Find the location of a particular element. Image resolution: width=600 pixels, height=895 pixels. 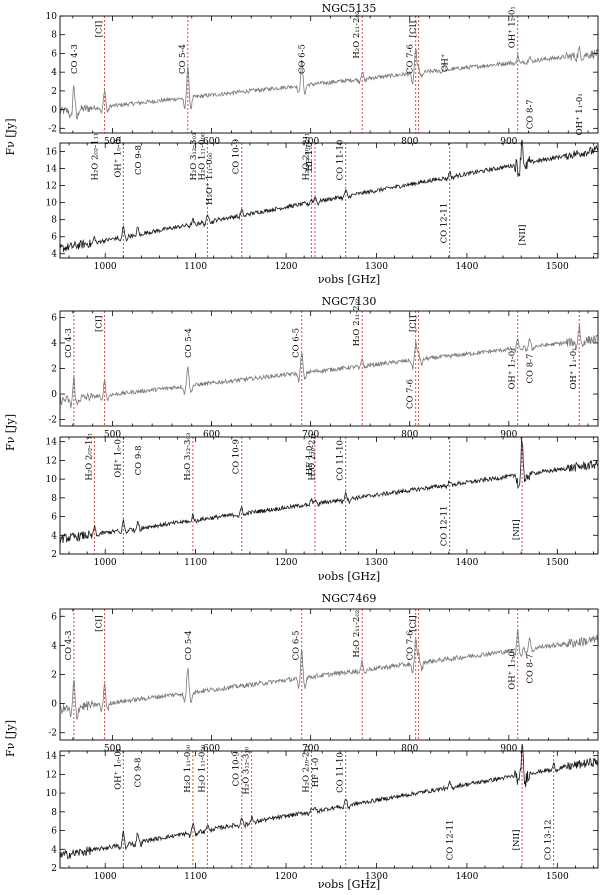

line-label: CO 10-9 is located at coordinates (237, 456).